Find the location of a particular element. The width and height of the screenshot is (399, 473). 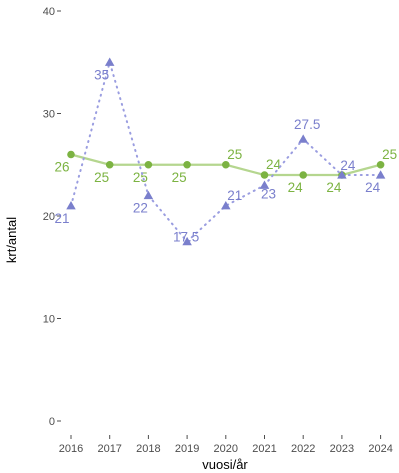

y-axis: 0 10 20 30 40 is located at coordinates (52, 217).